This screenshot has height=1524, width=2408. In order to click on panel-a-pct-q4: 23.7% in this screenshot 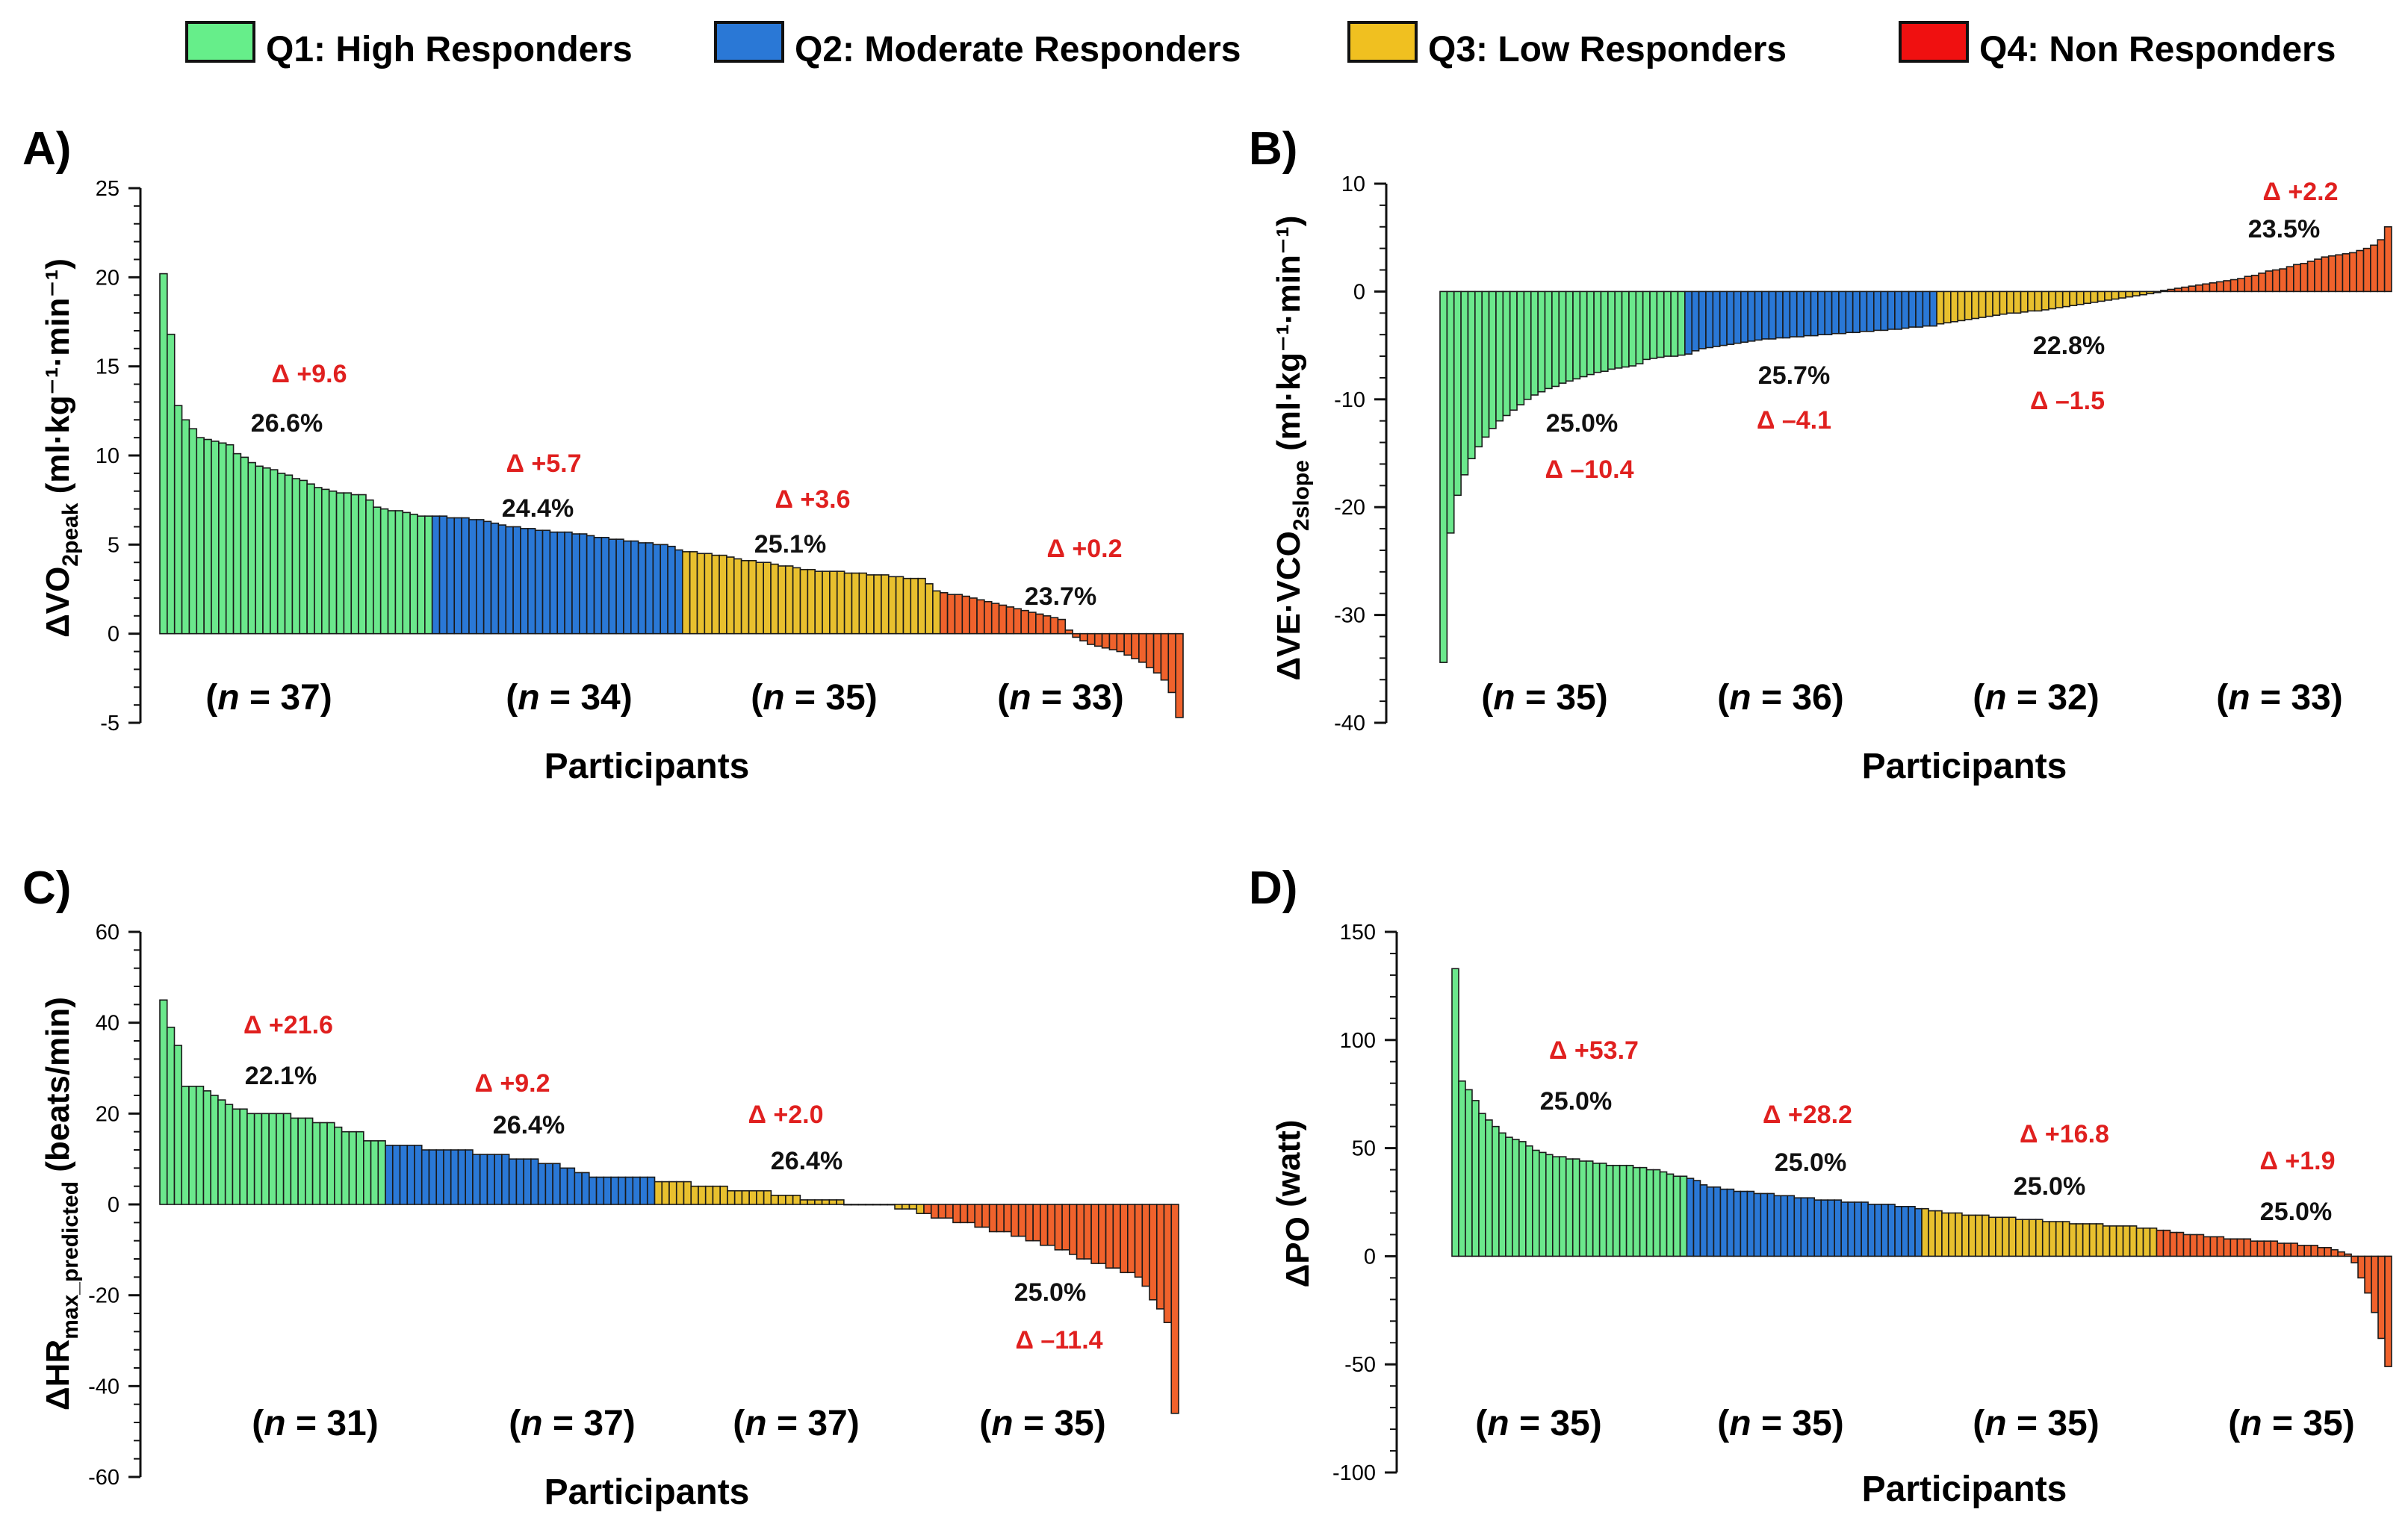, I will do `click(1060, 596)`.